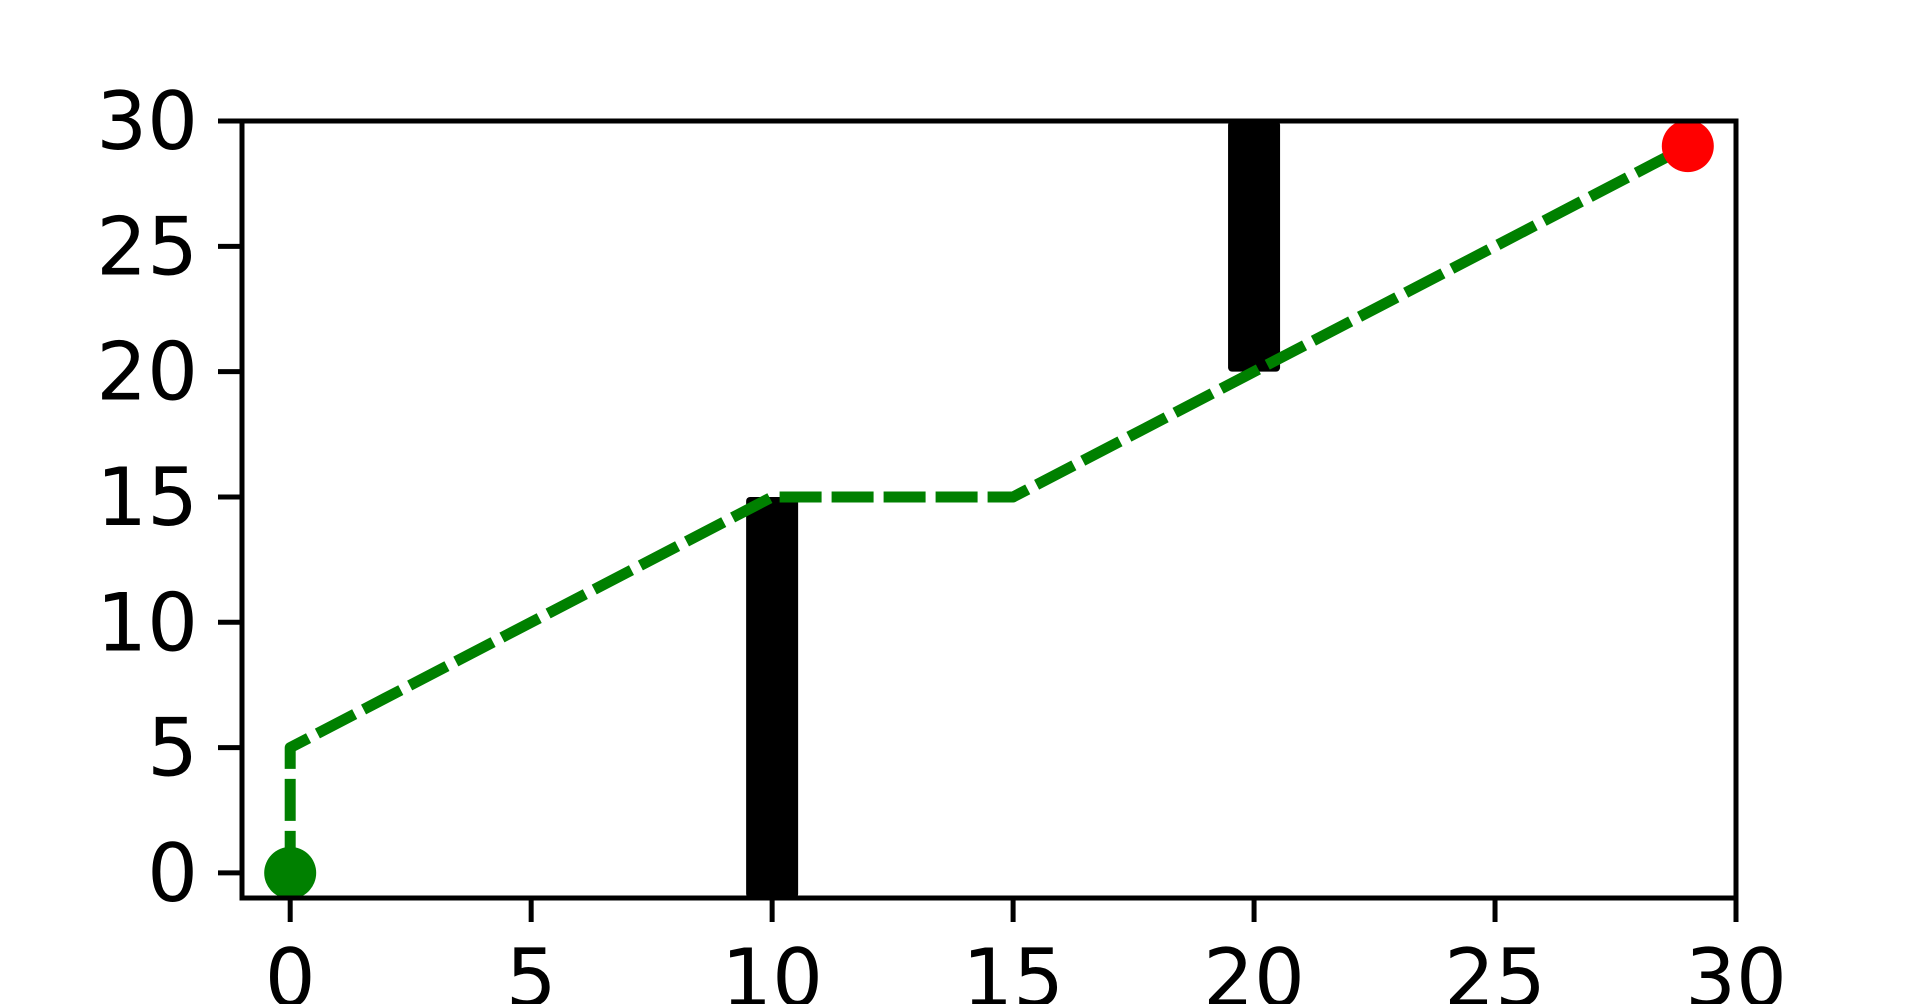 This screenshot has width=1920, height=1004. I want to click on x-tick-label-0: 0, so click(290, 968).